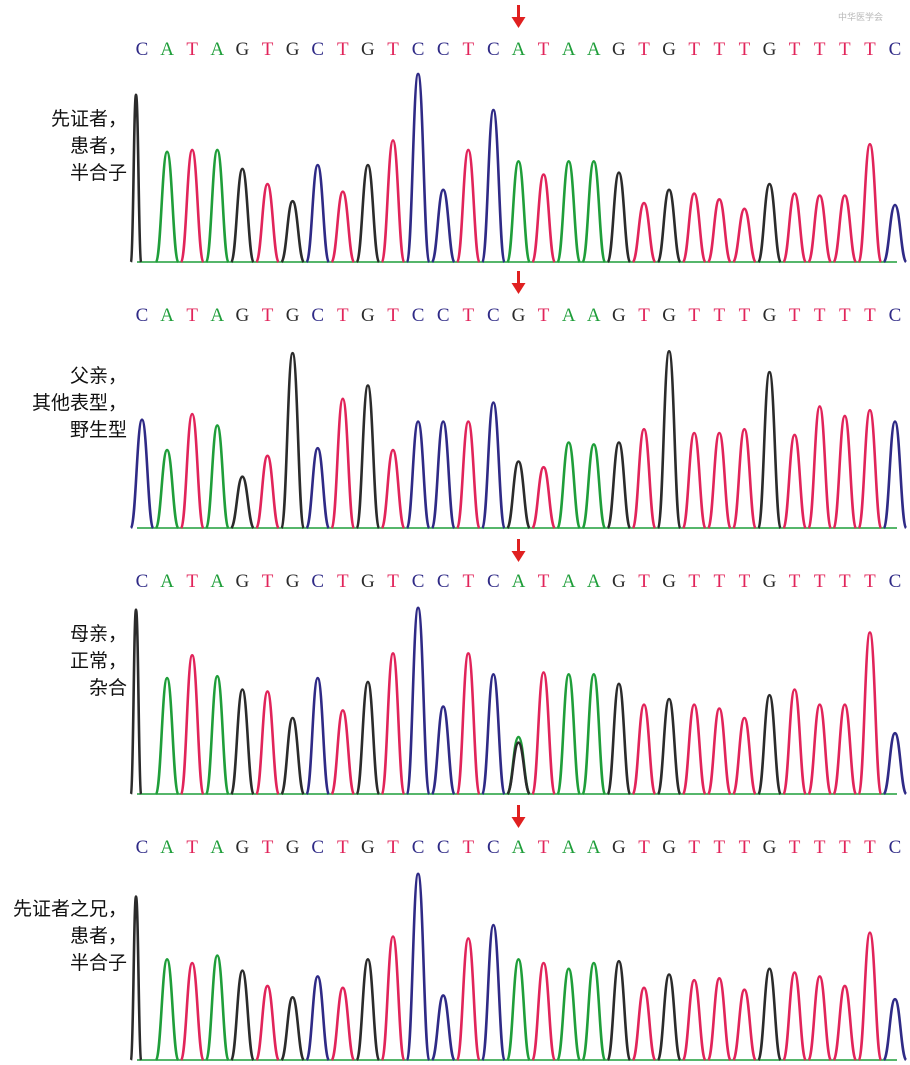 The height and width of the screenshot is (1065, 910). Describe the element at coordinates (98, 936) in the screenshot. I see `panel-label-line: 患者，` at that location.